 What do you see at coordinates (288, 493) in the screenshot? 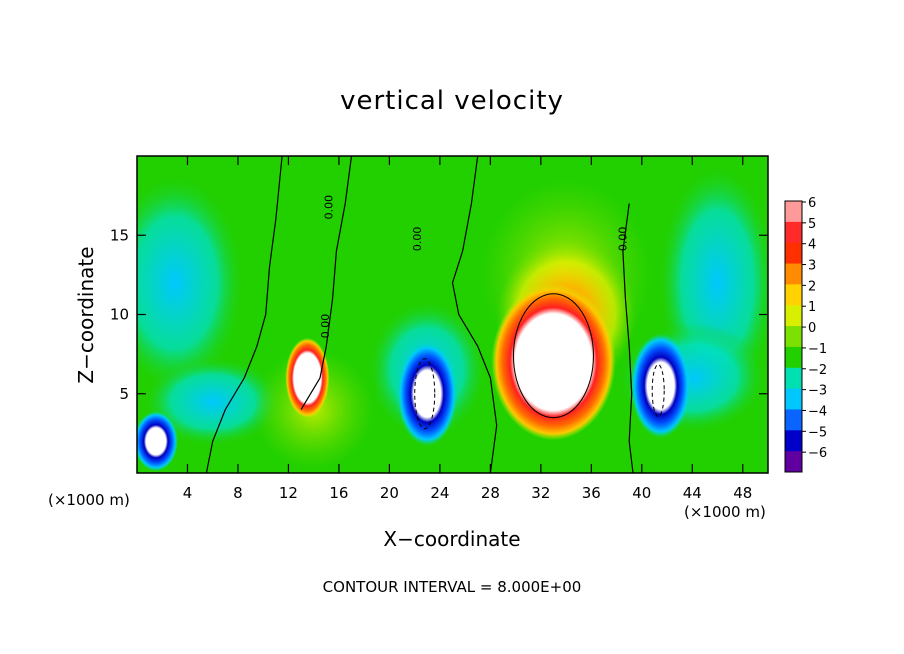
I see `x-tick-label: 12` at bounding box center [288, 493].